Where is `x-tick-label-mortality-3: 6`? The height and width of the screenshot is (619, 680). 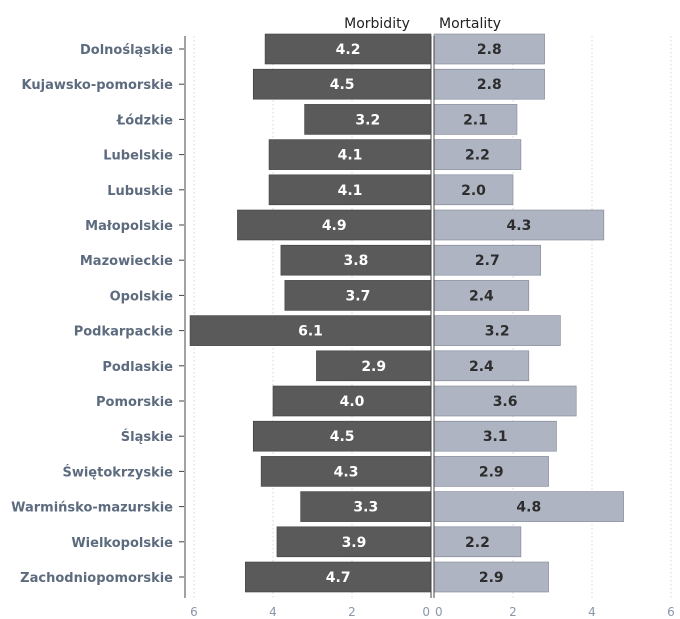 x-tick-label-mortality-3: 6 is located at coordinates (671, 612).